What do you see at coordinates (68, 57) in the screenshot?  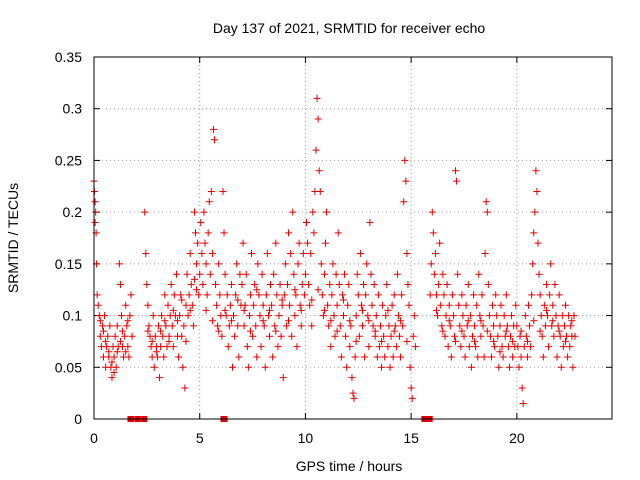 I see `y-tick-label: 0.35` at bounding box center [68, 57].